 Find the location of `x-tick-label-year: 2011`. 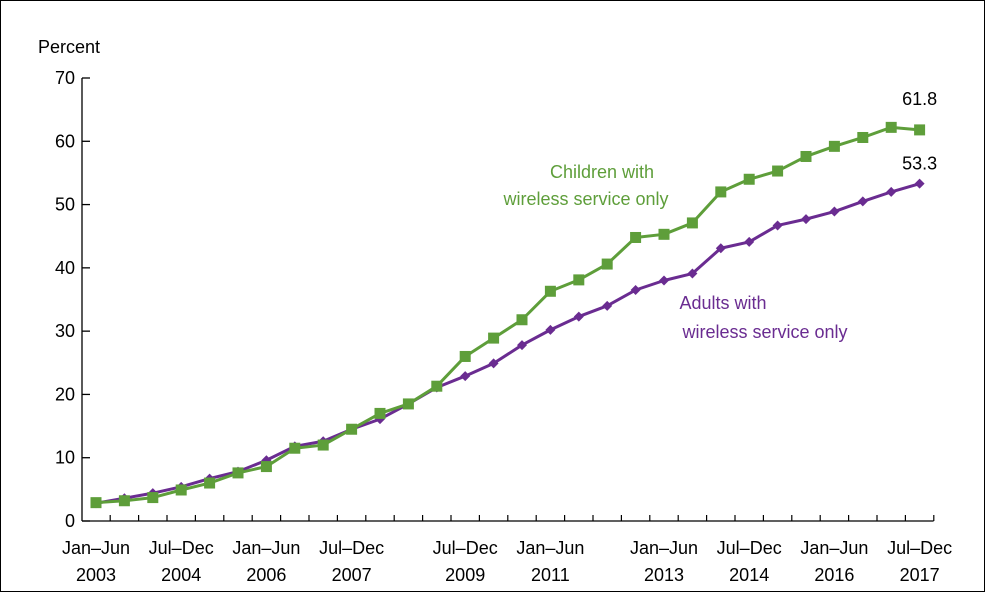

x-tick-label-year: 2011 is located at coordinates (550, 575).